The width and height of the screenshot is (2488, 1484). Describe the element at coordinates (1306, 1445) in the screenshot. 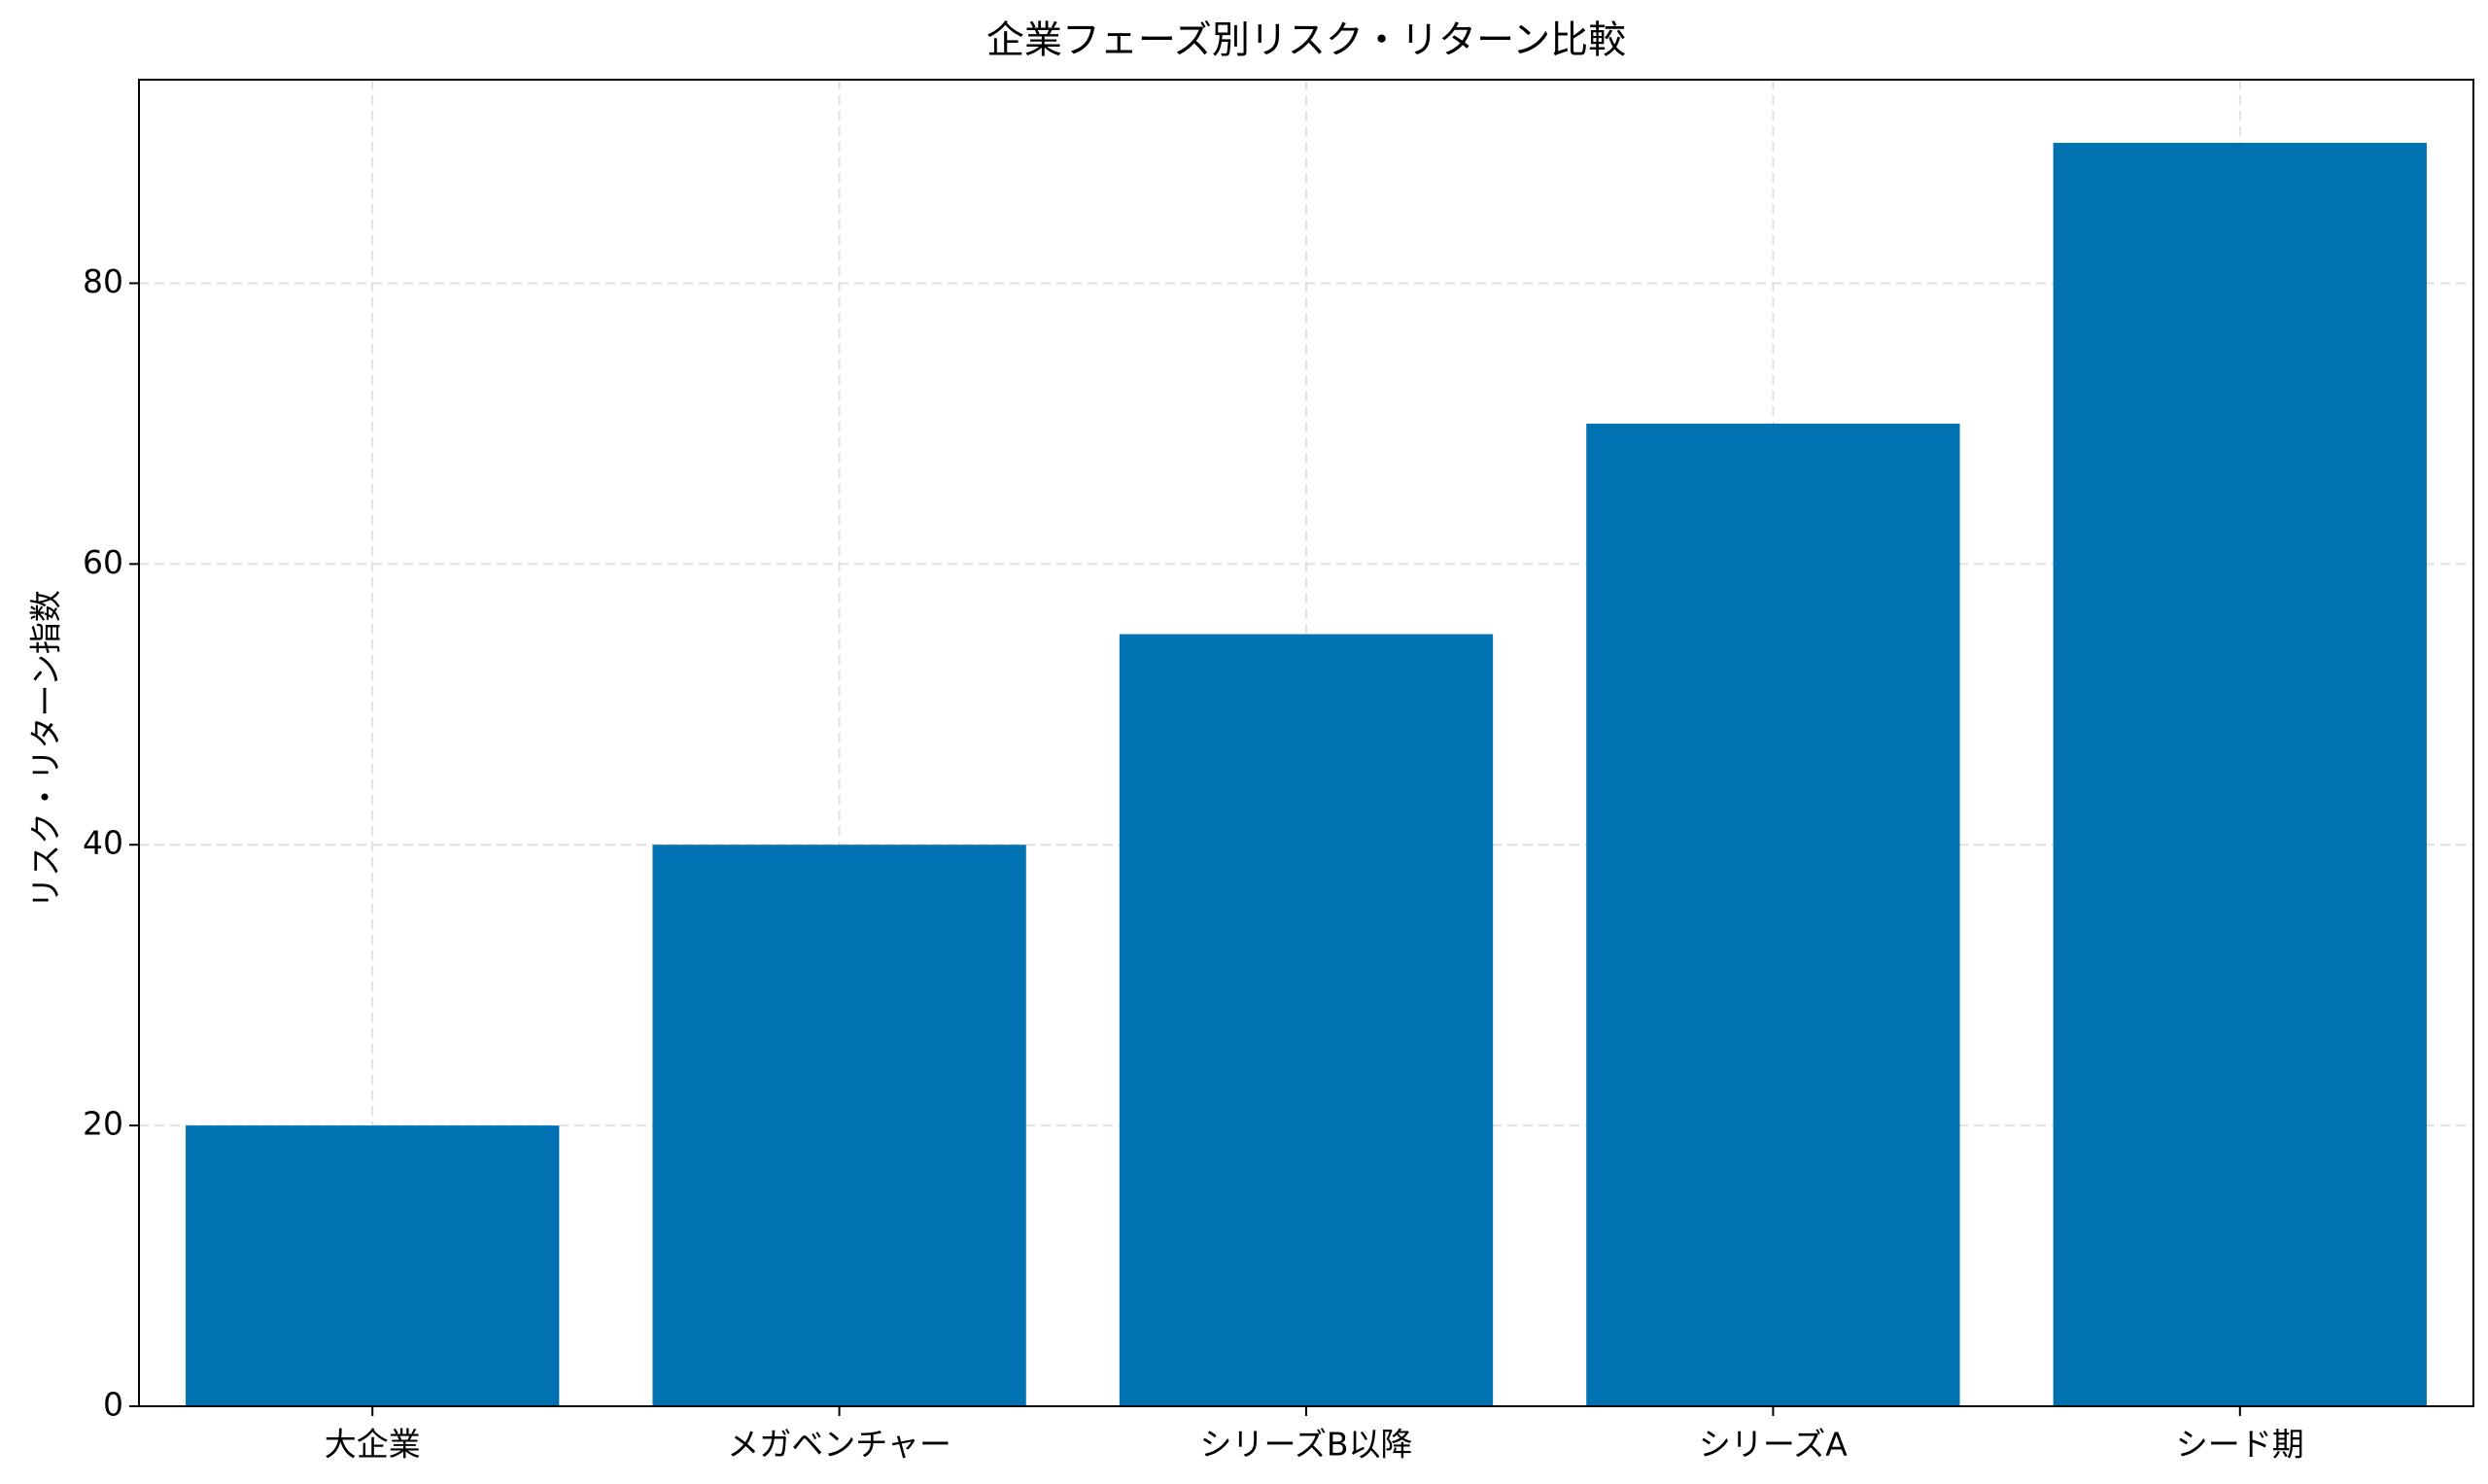

I see `x-tick-label: シリーズB以降` at that location.